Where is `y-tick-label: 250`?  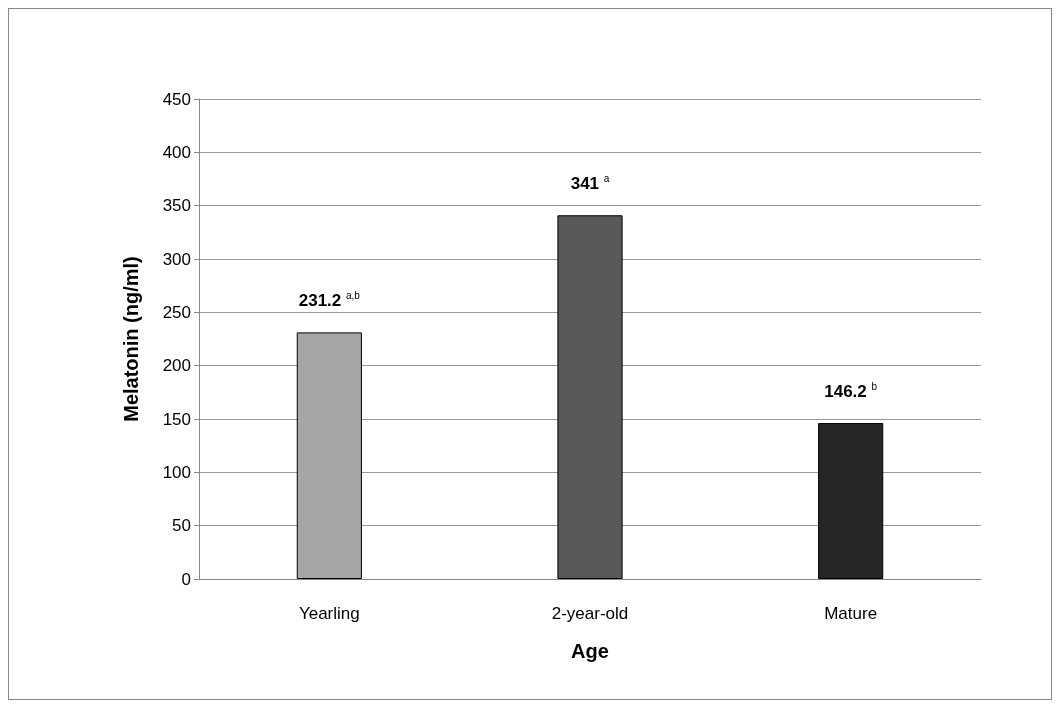
y-tick-label: 250 is located at coordinates (176, 312).